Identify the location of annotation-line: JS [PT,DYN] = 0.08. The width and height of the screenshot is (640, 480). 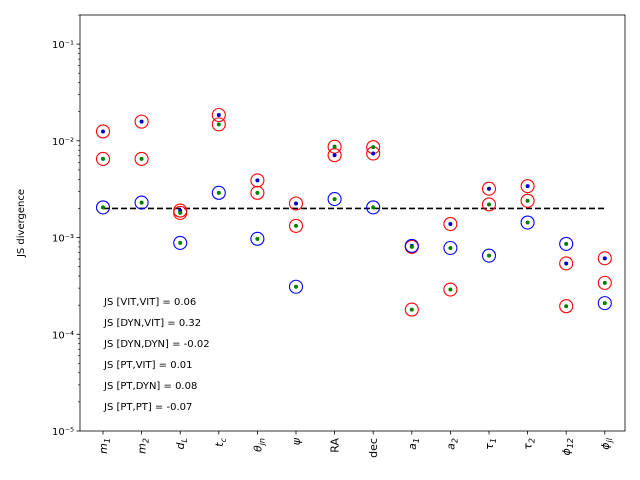
(150, 386).